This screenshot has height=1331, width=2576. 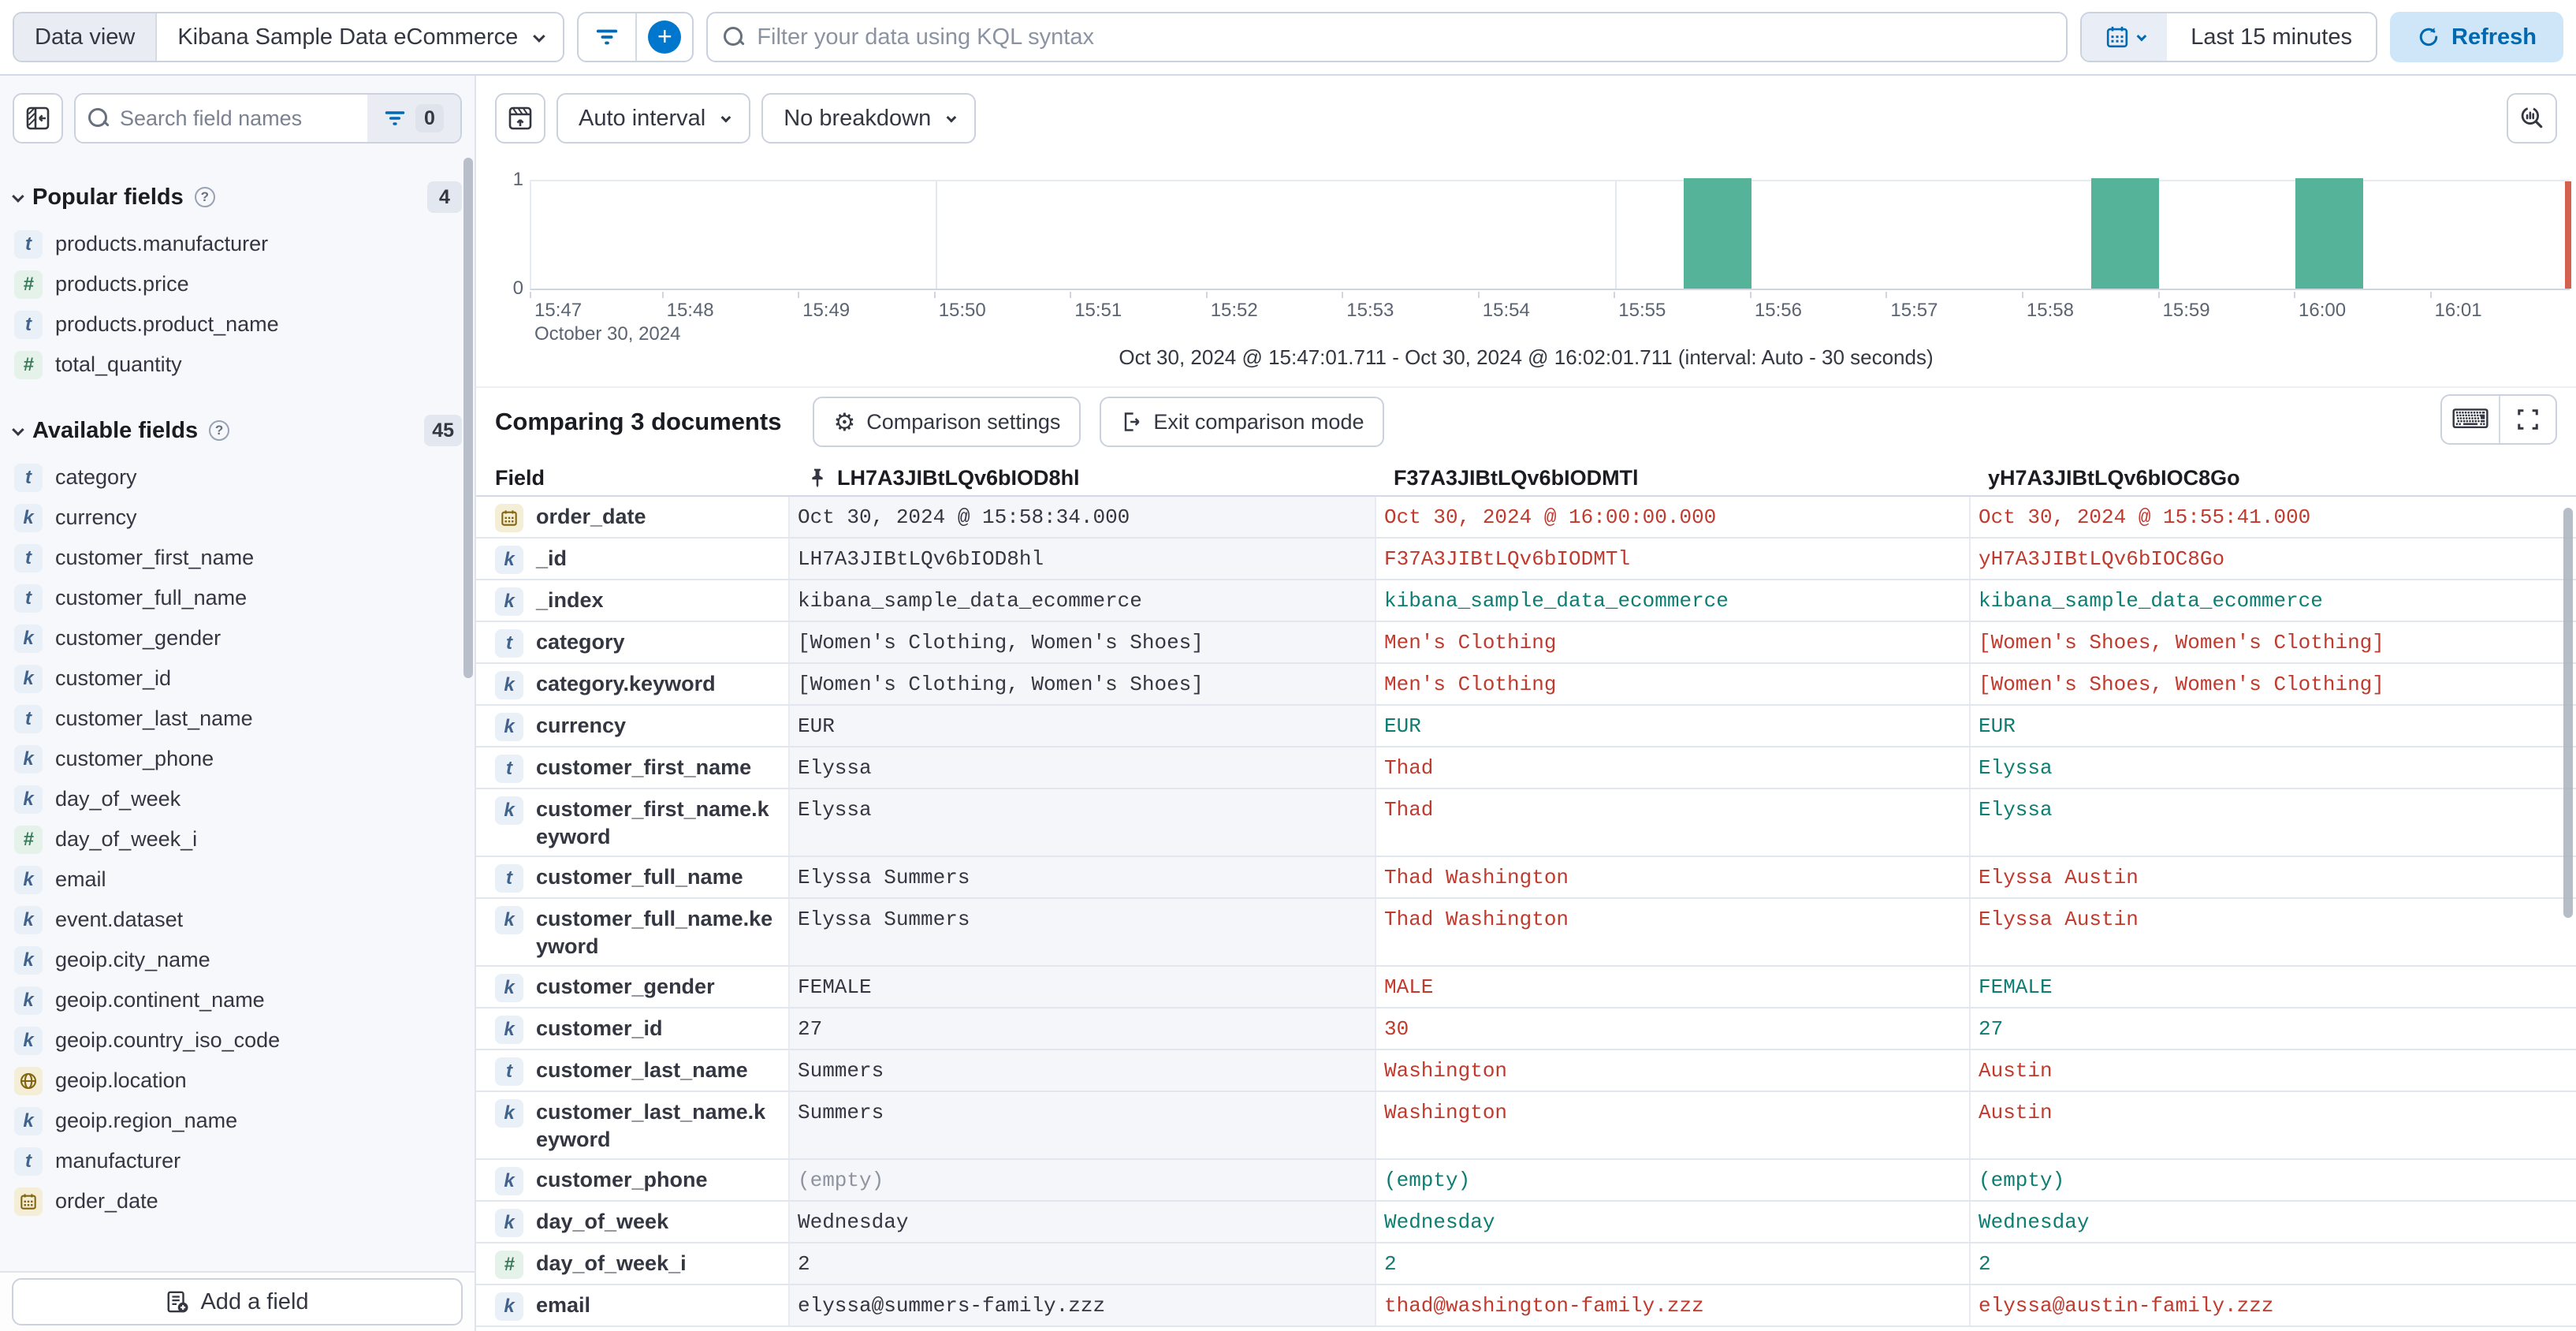 What do you see at coordinates (1717, 233) in the screenshot?
I see `histogram-bar-15:55:30` at bounding box center [1717, 233].